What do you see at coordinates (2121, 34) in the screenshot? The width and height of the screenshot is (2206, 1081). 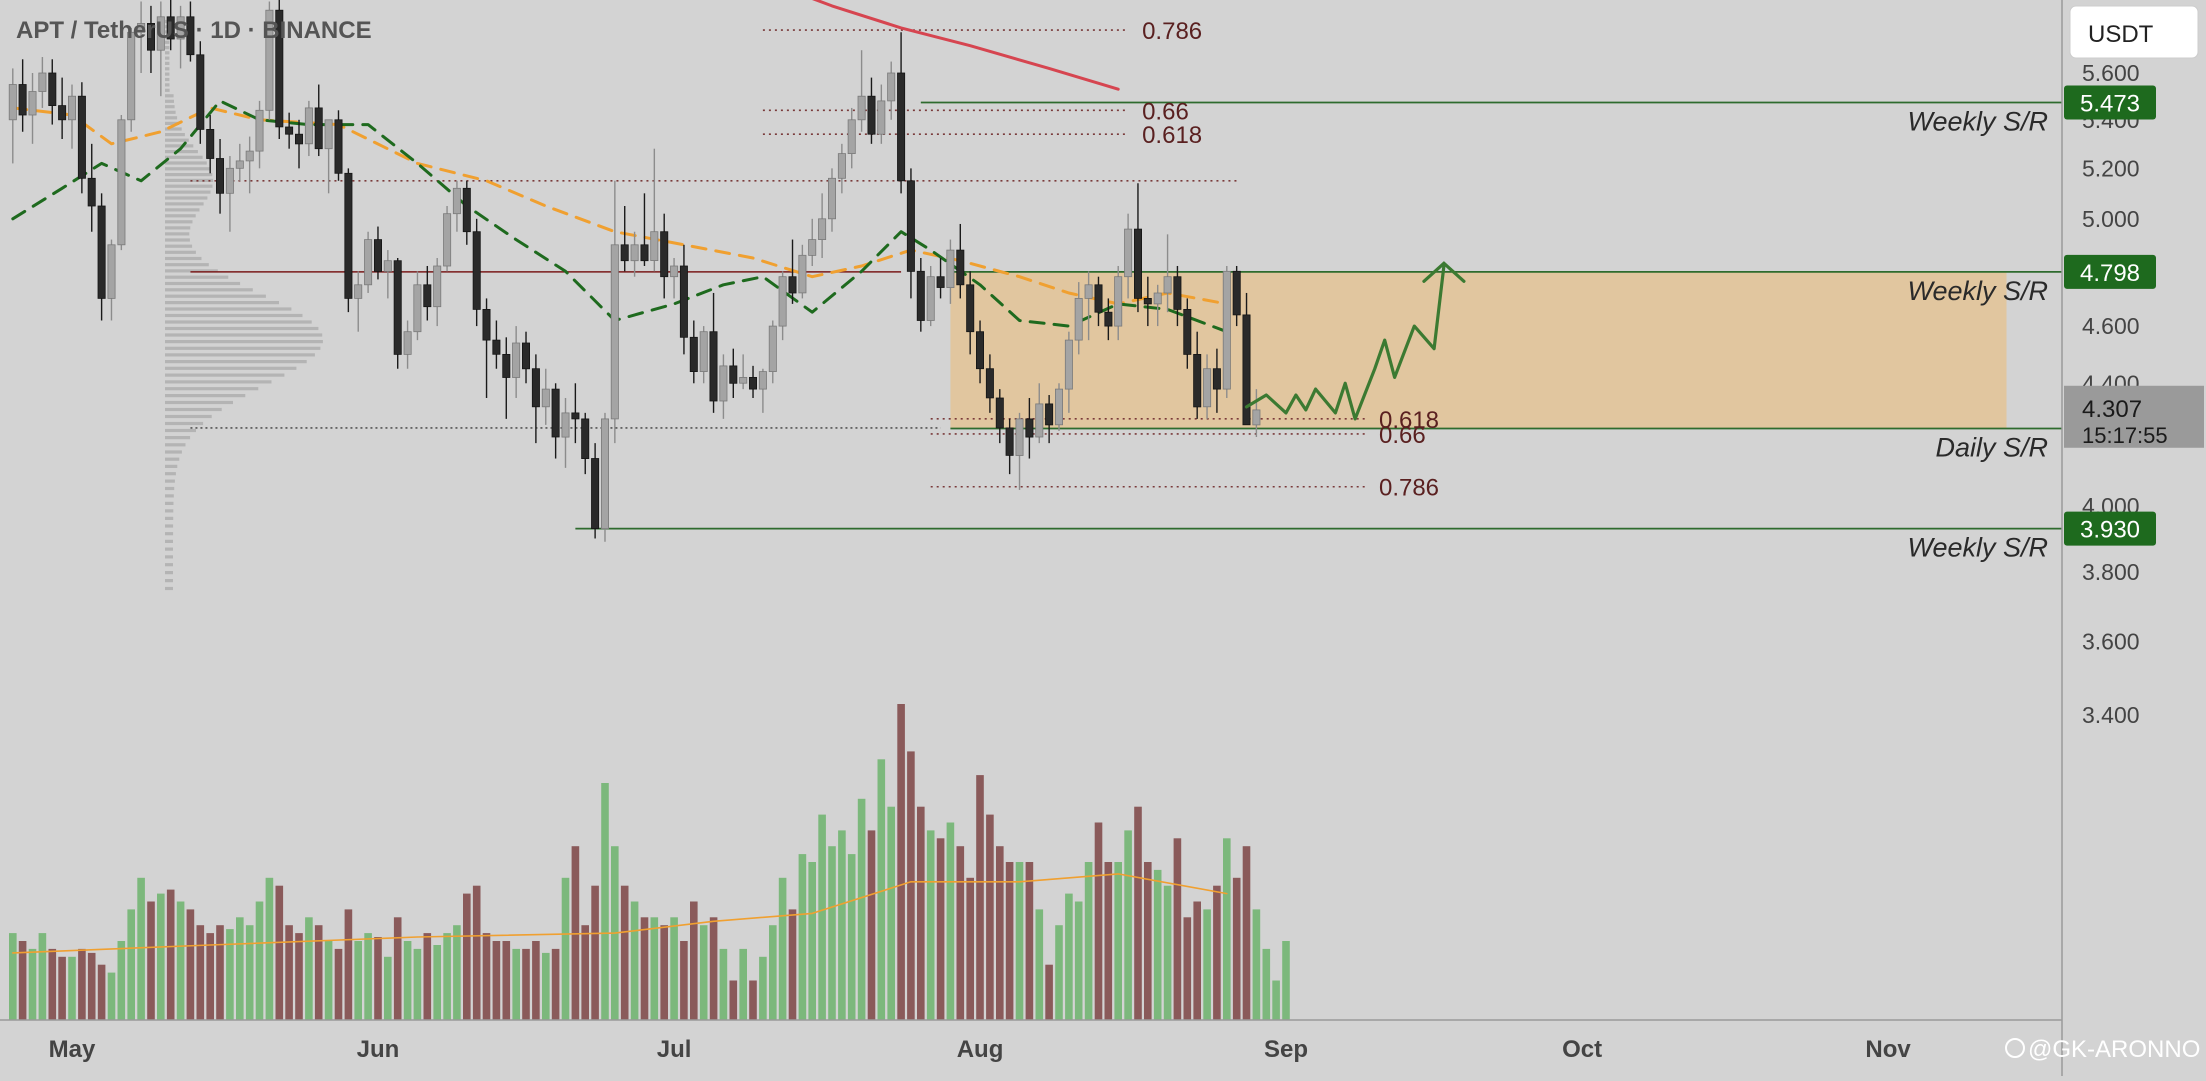 I see `currency-button-label: USDT` at bounding box center [2121, 34].